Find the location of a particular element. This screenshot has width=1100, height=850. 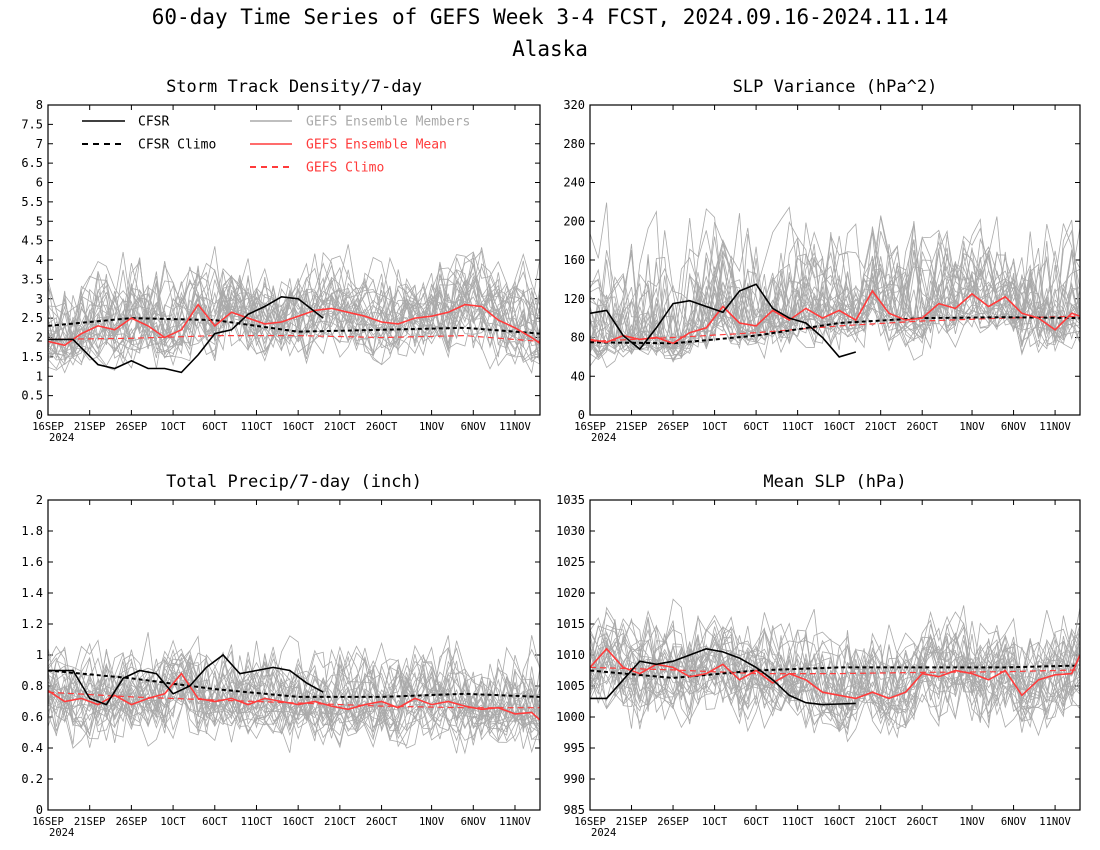

y-tick-label: 1025 is located at coordinates (570, 562).